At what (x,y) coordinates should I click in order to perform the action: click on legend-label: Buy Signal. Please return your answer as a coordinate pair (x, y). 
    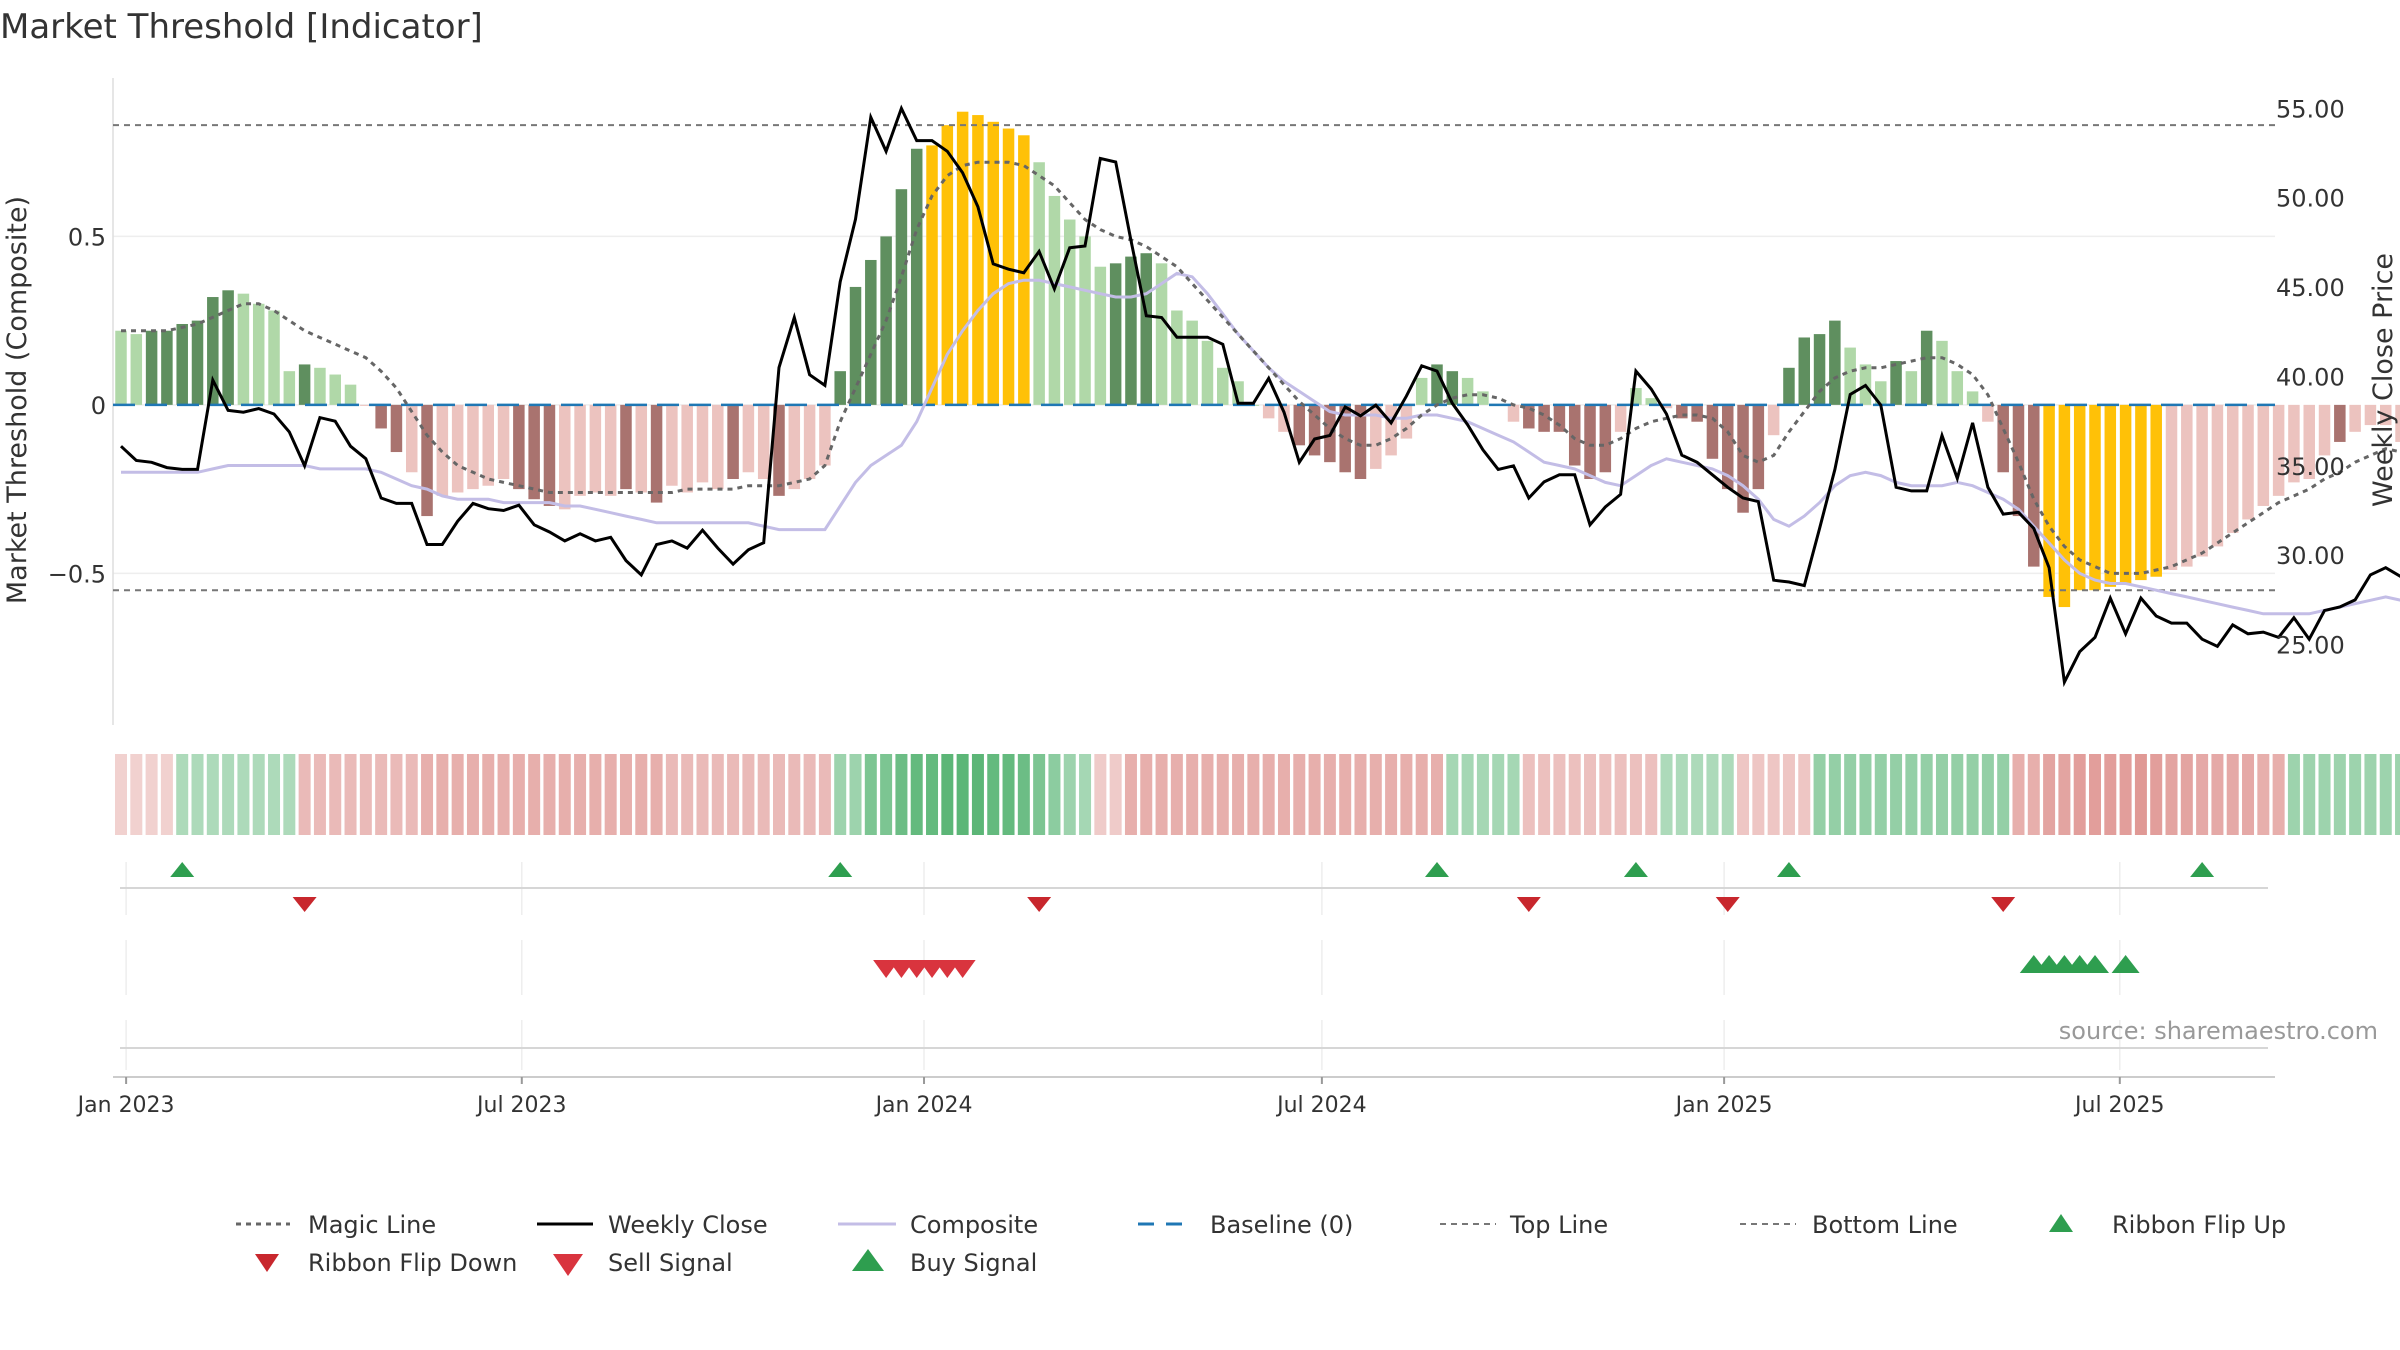
    Looking at the image, I should click on (973, 1263).